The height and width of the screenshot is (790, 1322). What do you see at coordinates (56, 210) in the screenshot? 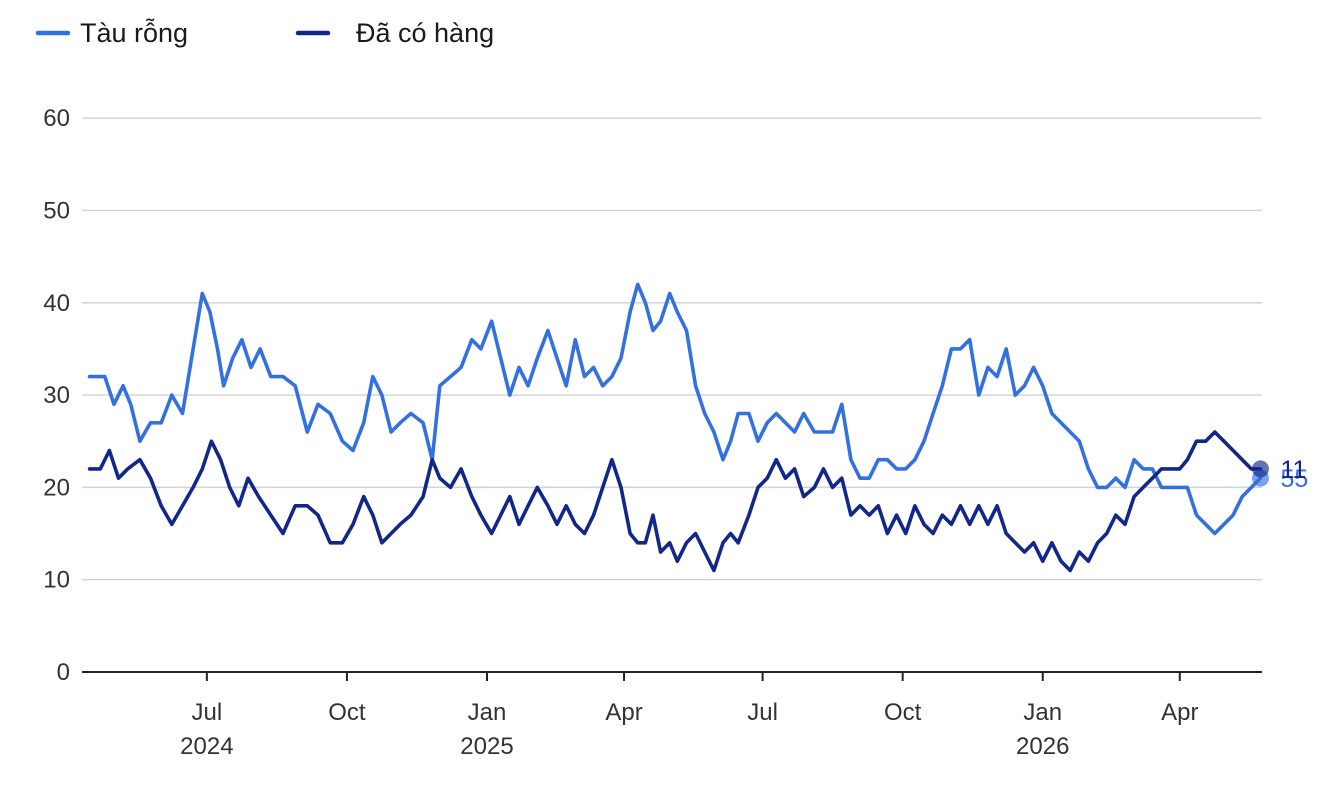
I see `y-tick-label: 50` at bounding box center [56, 210].